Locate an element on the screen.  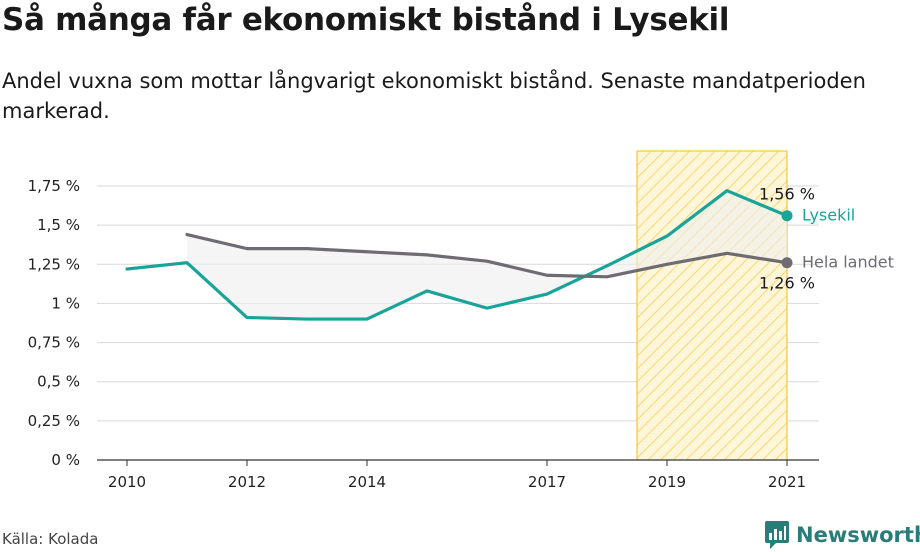
x-tick-label: 2010 is located at coordinates (127, 482).